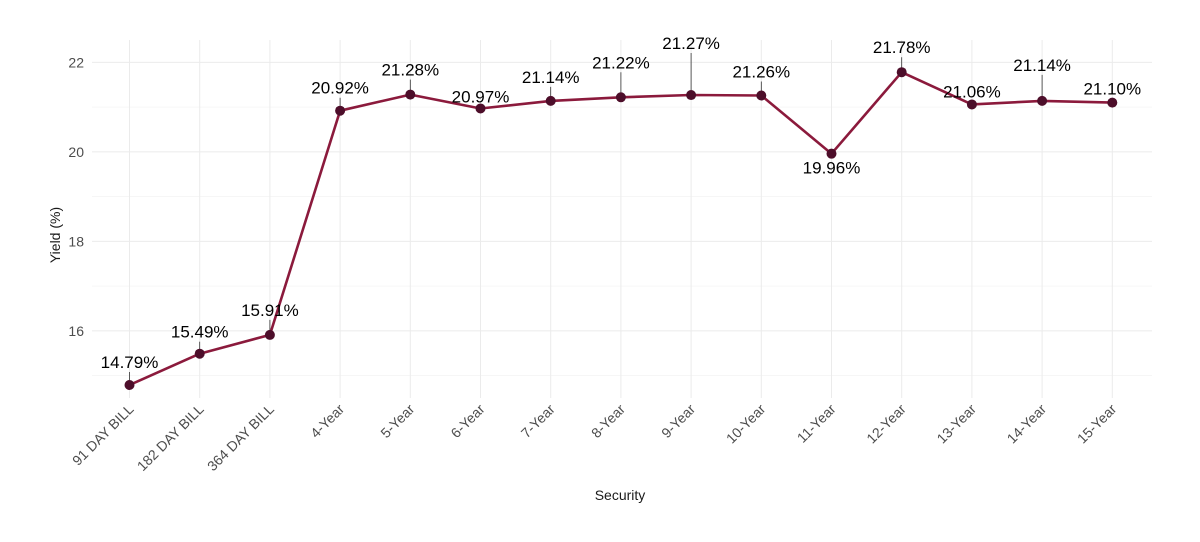 This screenshot has width=1200, height=542. I want to click on data-label: 21.78%, so click(902, 47).